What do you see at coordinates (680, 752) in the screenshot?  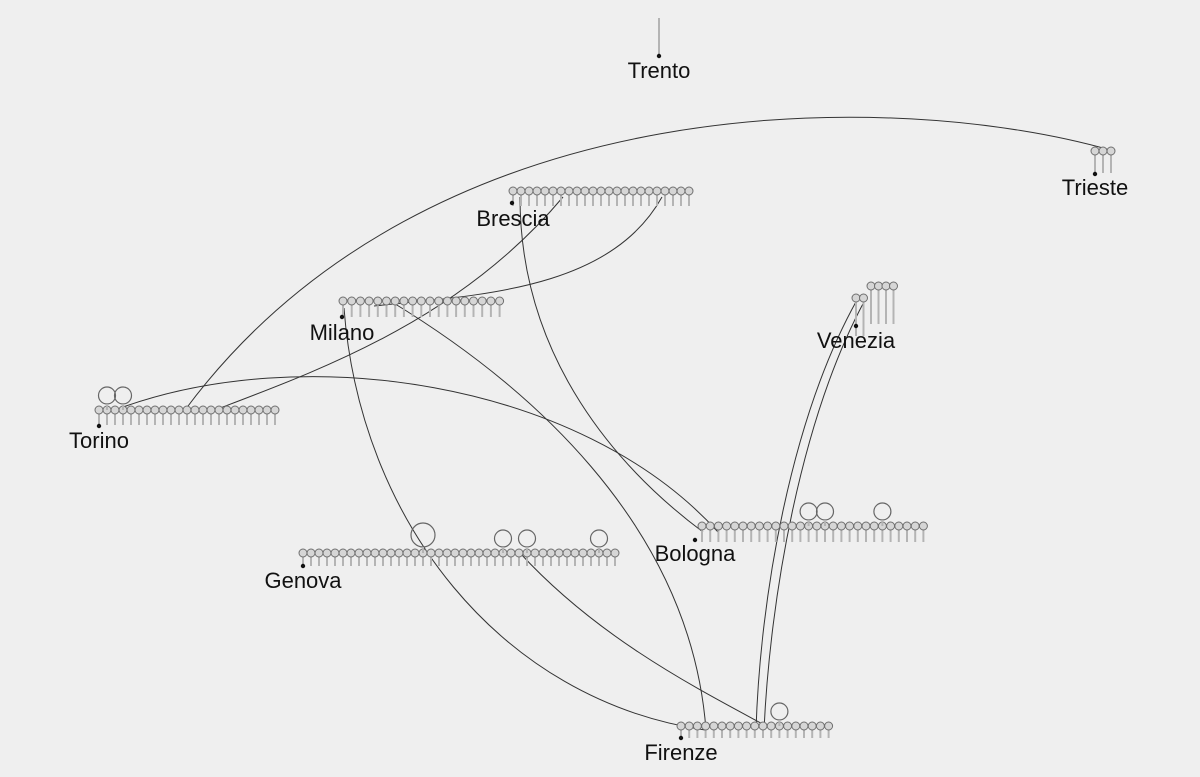 I see `city-label-firenze: Firenze` at bounding box center [680, 752].